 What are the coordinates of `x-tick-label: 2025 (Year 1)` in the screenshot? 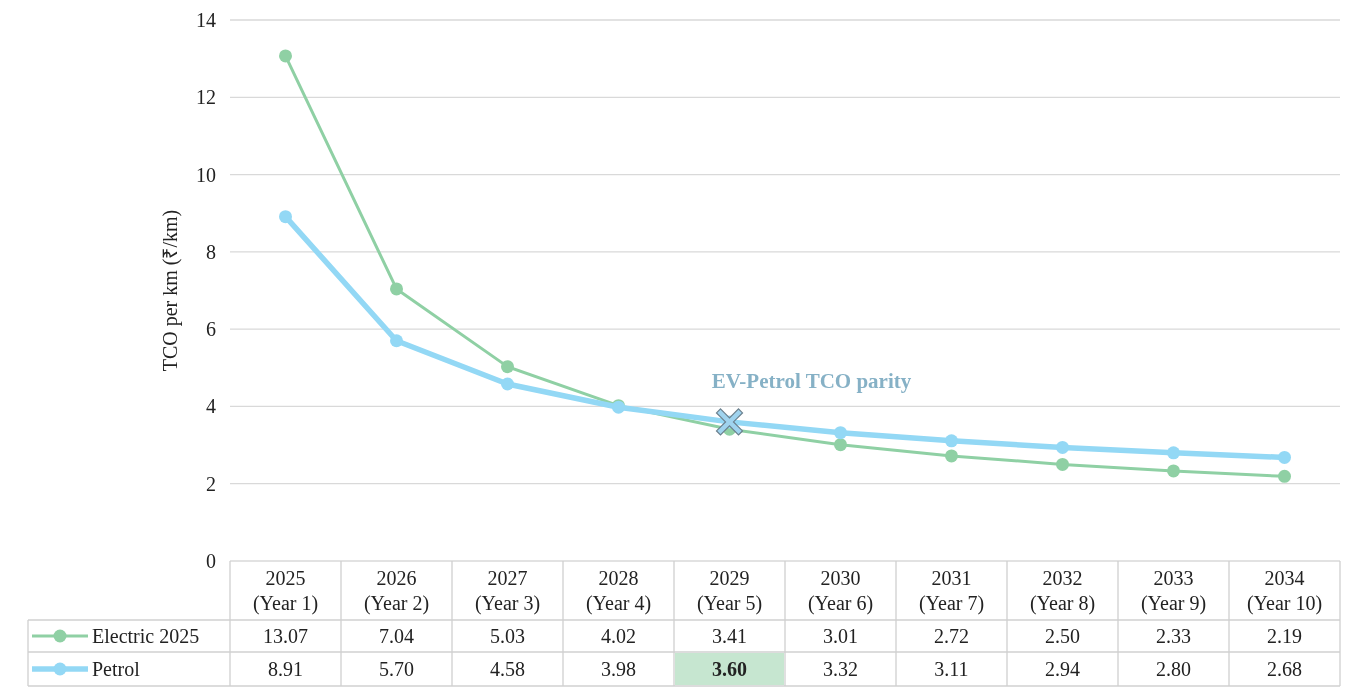 It's located at (285, 591).